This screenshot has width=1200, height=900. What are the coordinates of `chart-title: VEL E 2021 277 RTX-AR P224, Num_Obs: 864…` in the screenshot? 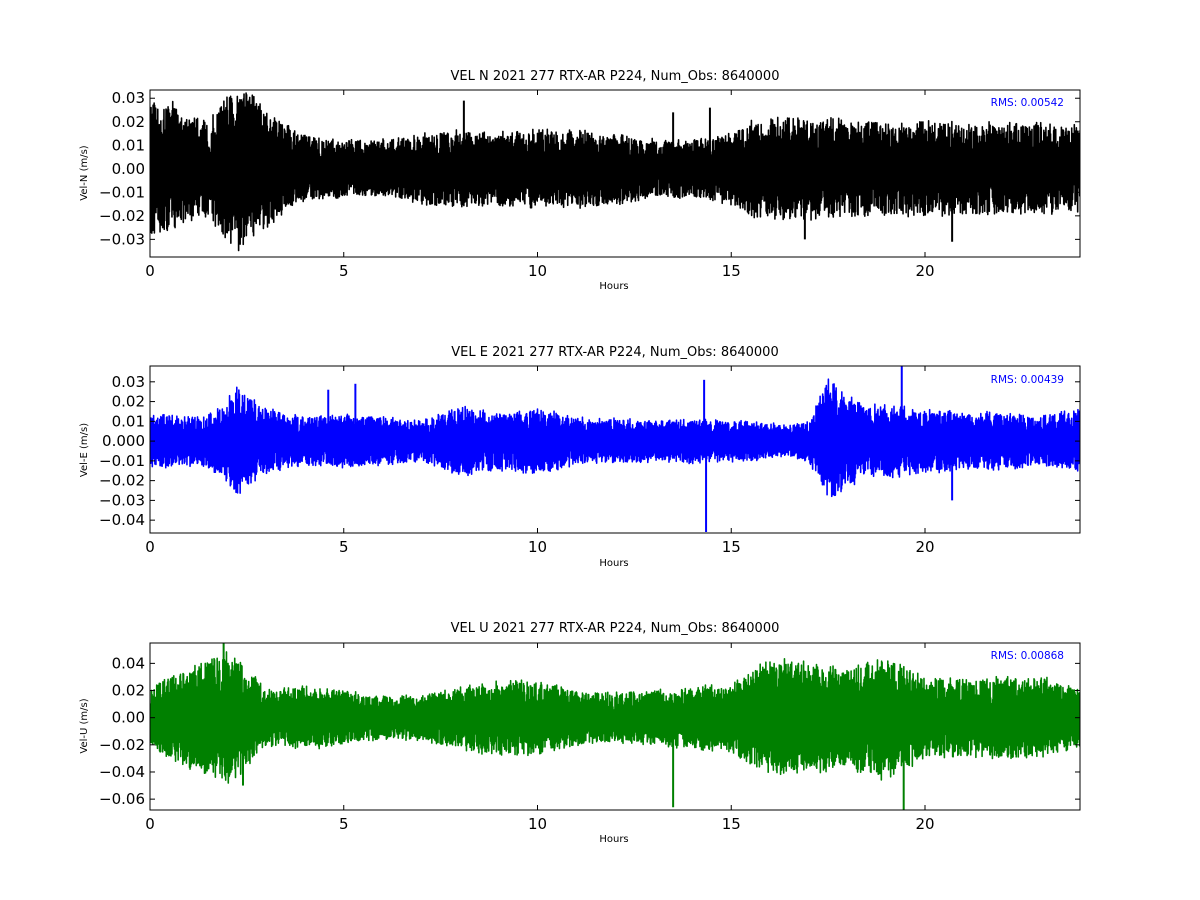 It's located at (614, 352).